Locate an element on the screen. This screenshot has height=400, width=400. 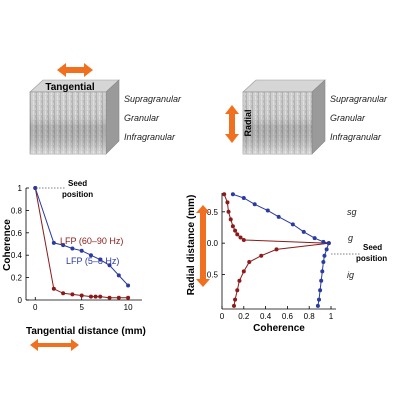
x-axis-double-arrow is located at coordinates (54, 345).